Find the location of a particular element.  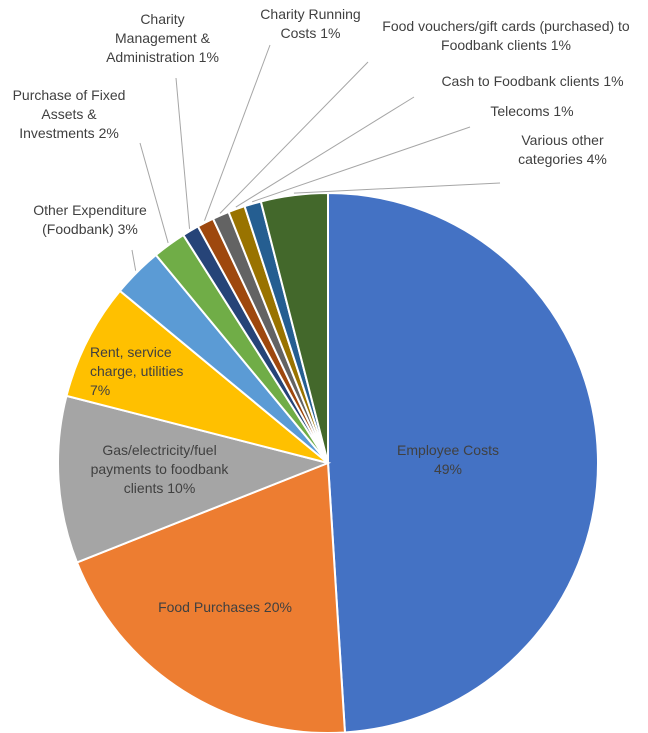

data-label: Various other categories 4% is located at coordinates (562, 150).